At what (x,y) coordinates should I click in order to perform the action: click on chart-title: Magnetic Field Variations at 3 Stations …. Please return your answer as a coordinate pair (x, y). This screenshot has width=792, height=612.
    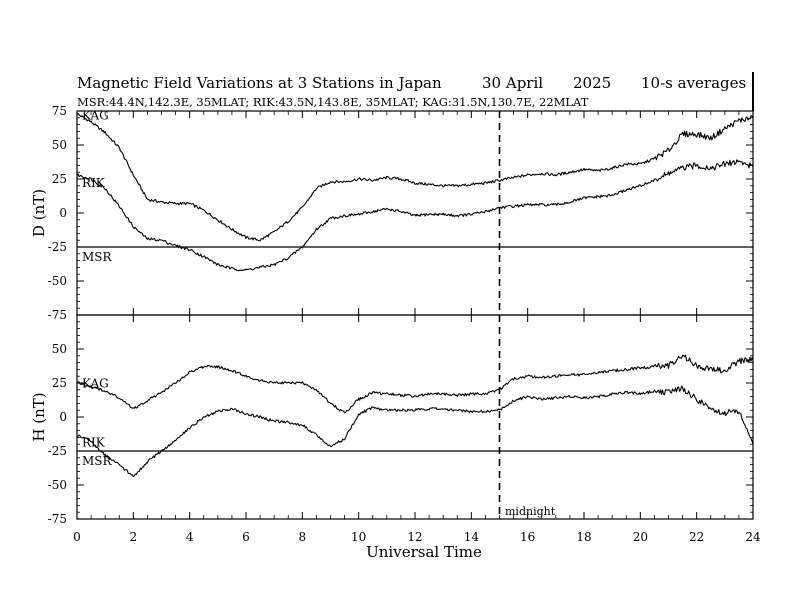
    Looking at the image, I should click on (259, 83).